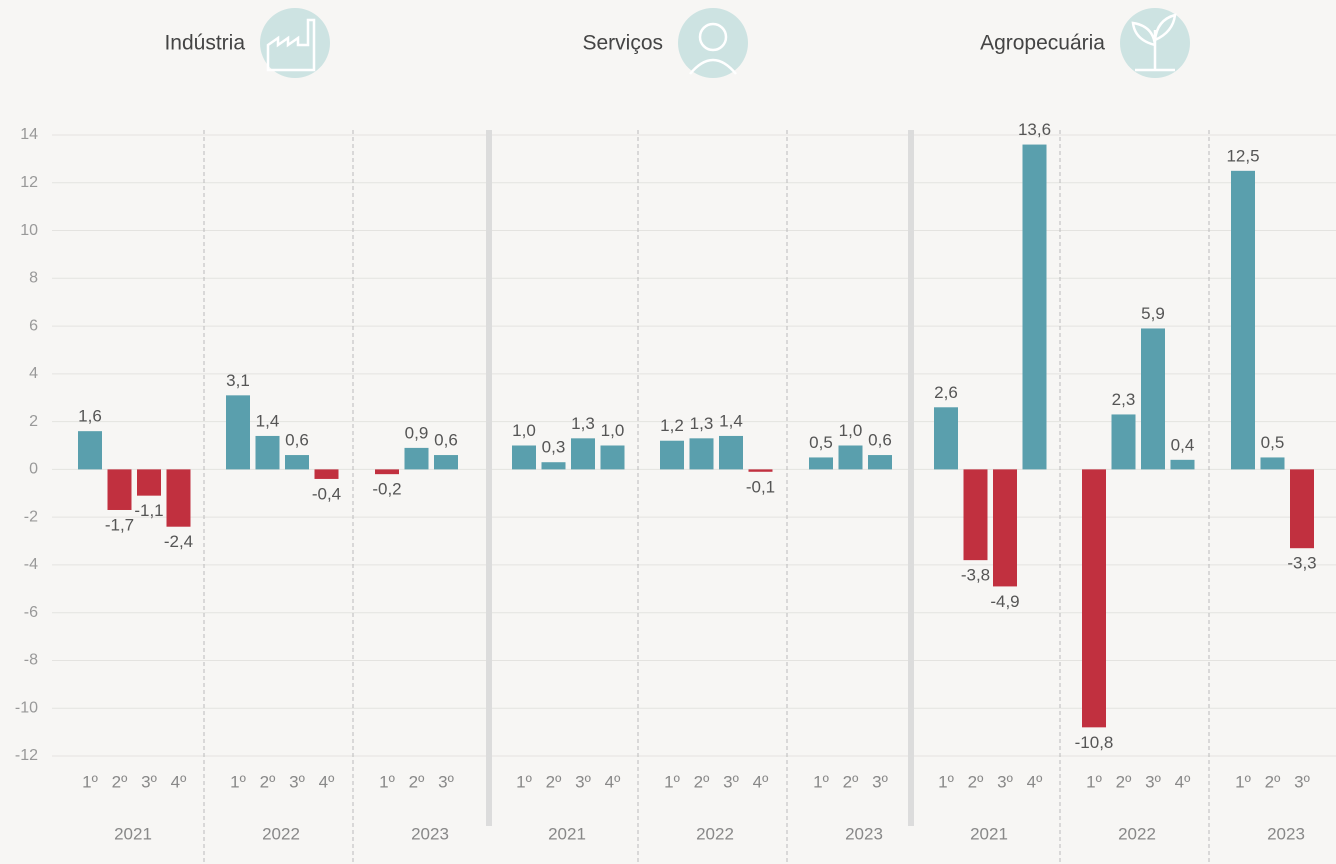 The image size is (1336, 864). I want to click on value-label: 1,3, so click(583, 423).